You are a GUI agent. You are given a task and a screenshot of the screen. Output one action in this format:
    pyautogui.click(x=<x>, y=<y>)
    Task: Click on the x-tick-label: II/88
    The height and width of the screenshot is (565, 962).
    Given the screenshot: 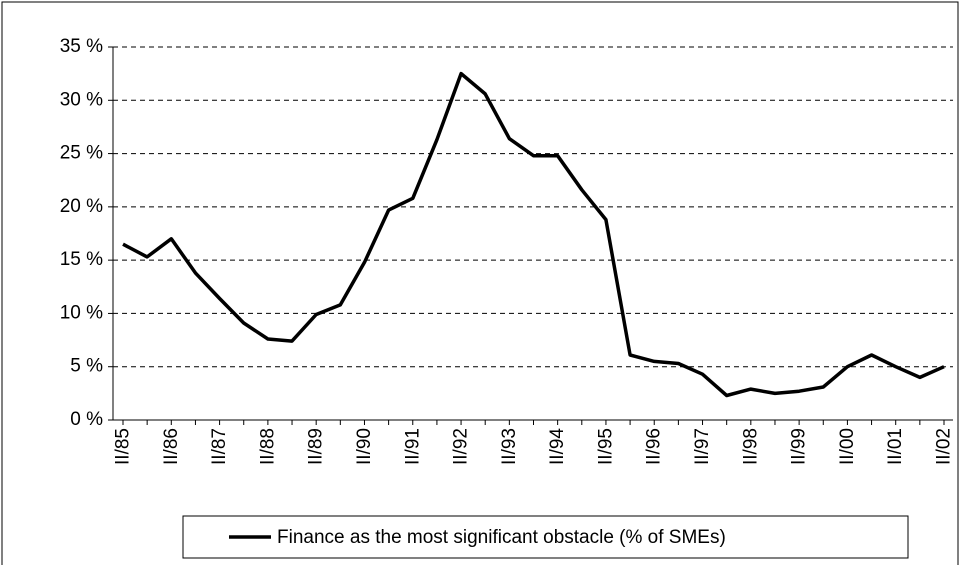 What is the action you would take?
    pyautogui.click(x=267, y=446)
    